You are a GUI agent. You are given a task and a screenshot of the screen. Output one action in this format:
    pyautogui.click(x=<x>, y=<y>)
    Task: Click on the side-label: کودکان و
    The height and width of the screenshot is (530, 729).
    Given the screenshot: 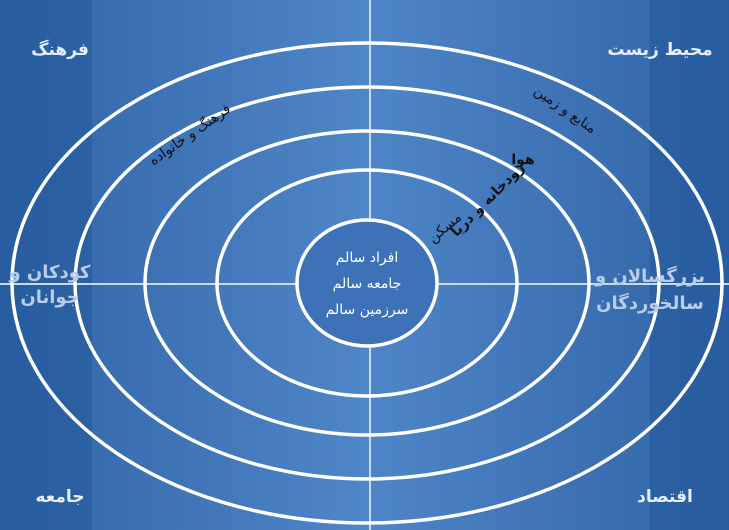 What is the action you would take?
    pyautogui.click(x=49, y=272)
    